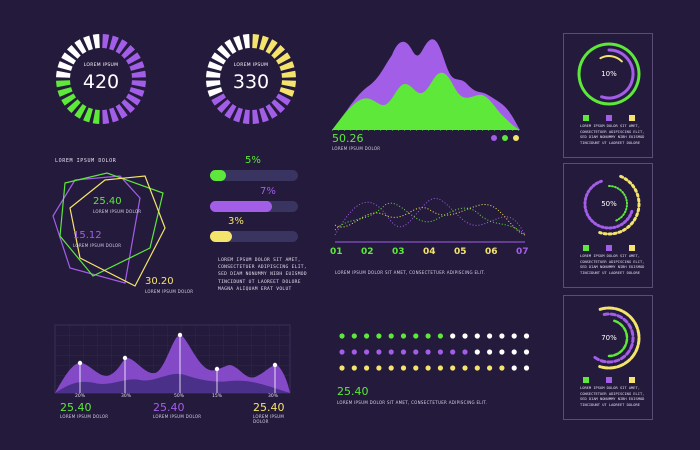  Describe the element at coordinates (505, 138) in the screenshot. I see `legend-dot-green` at that location.